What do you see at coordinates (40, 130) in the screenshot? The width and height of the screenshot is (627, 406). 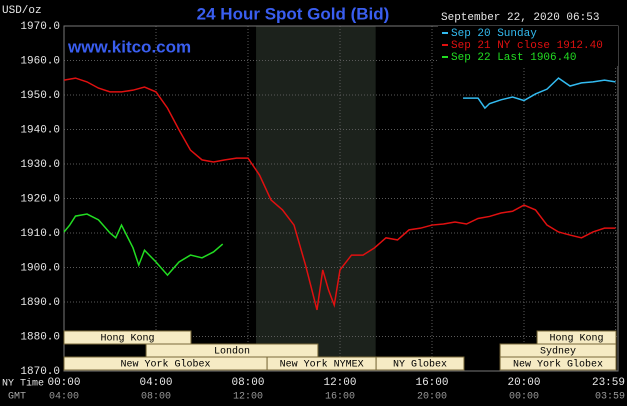 I see `y-tick-label: 1940.0` at bounding box center [40, 130].